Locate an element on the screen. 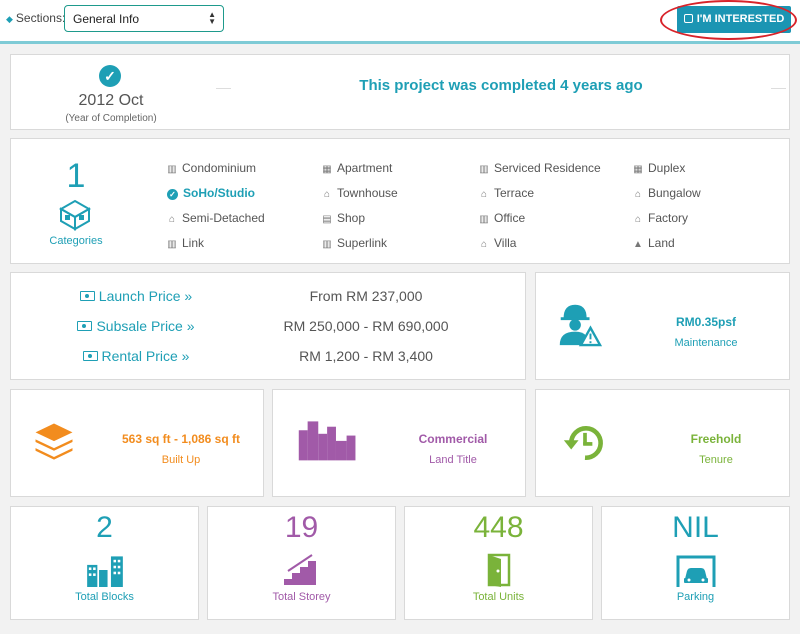  clock-history-icon is located at coordinates (583, 443).